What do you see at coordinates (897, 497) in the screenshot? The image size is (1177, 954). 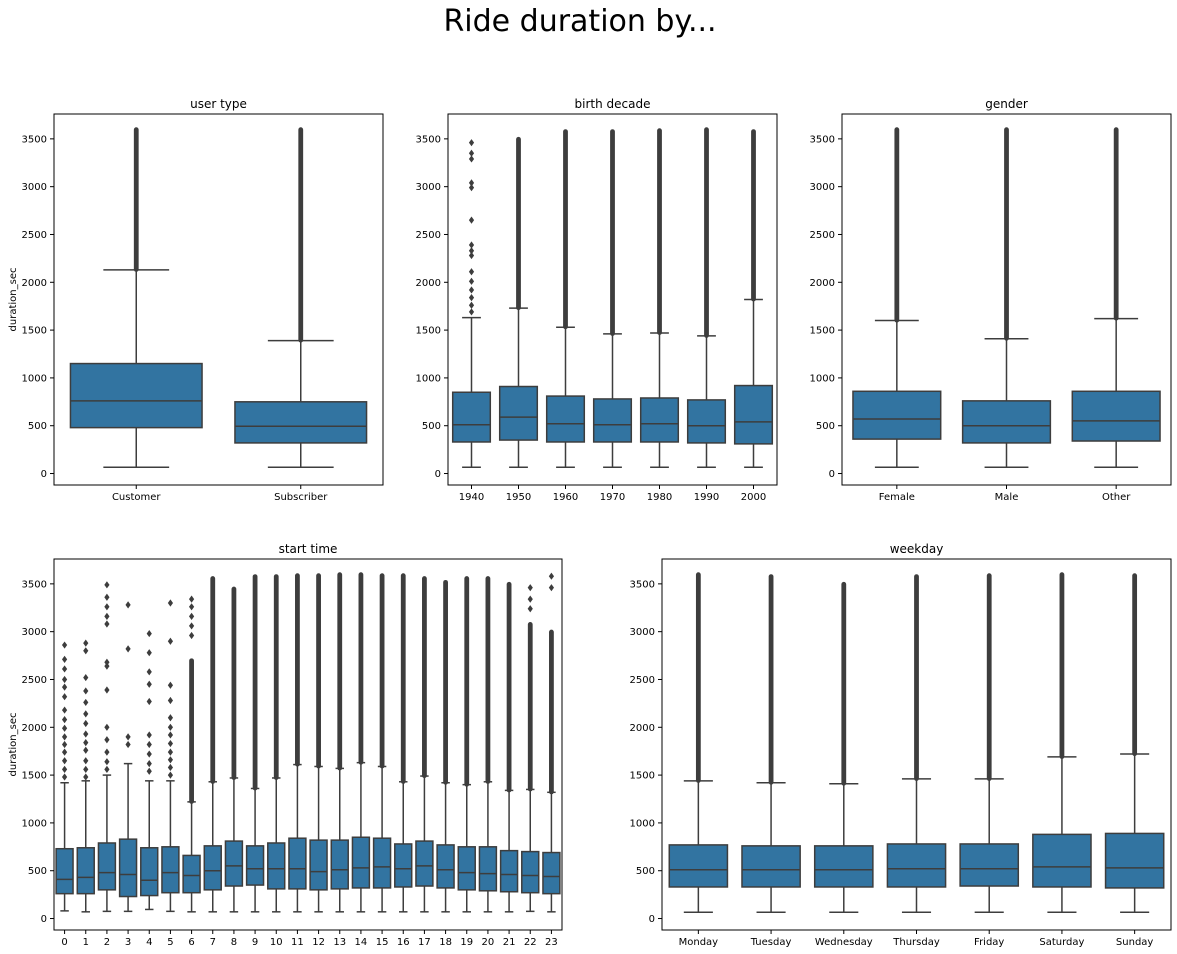 I see `x-tick-label: Female` at bounding box center [897, 497].